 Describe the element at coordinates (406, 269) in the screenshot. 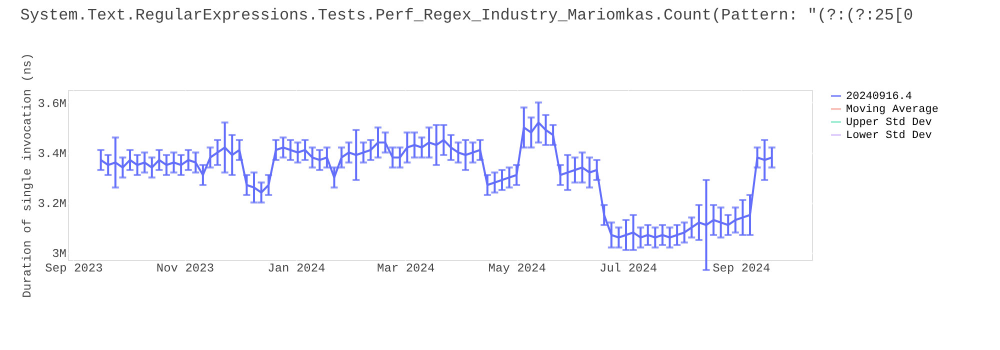

I see `x-tick-label: Mar 2024` at that location.